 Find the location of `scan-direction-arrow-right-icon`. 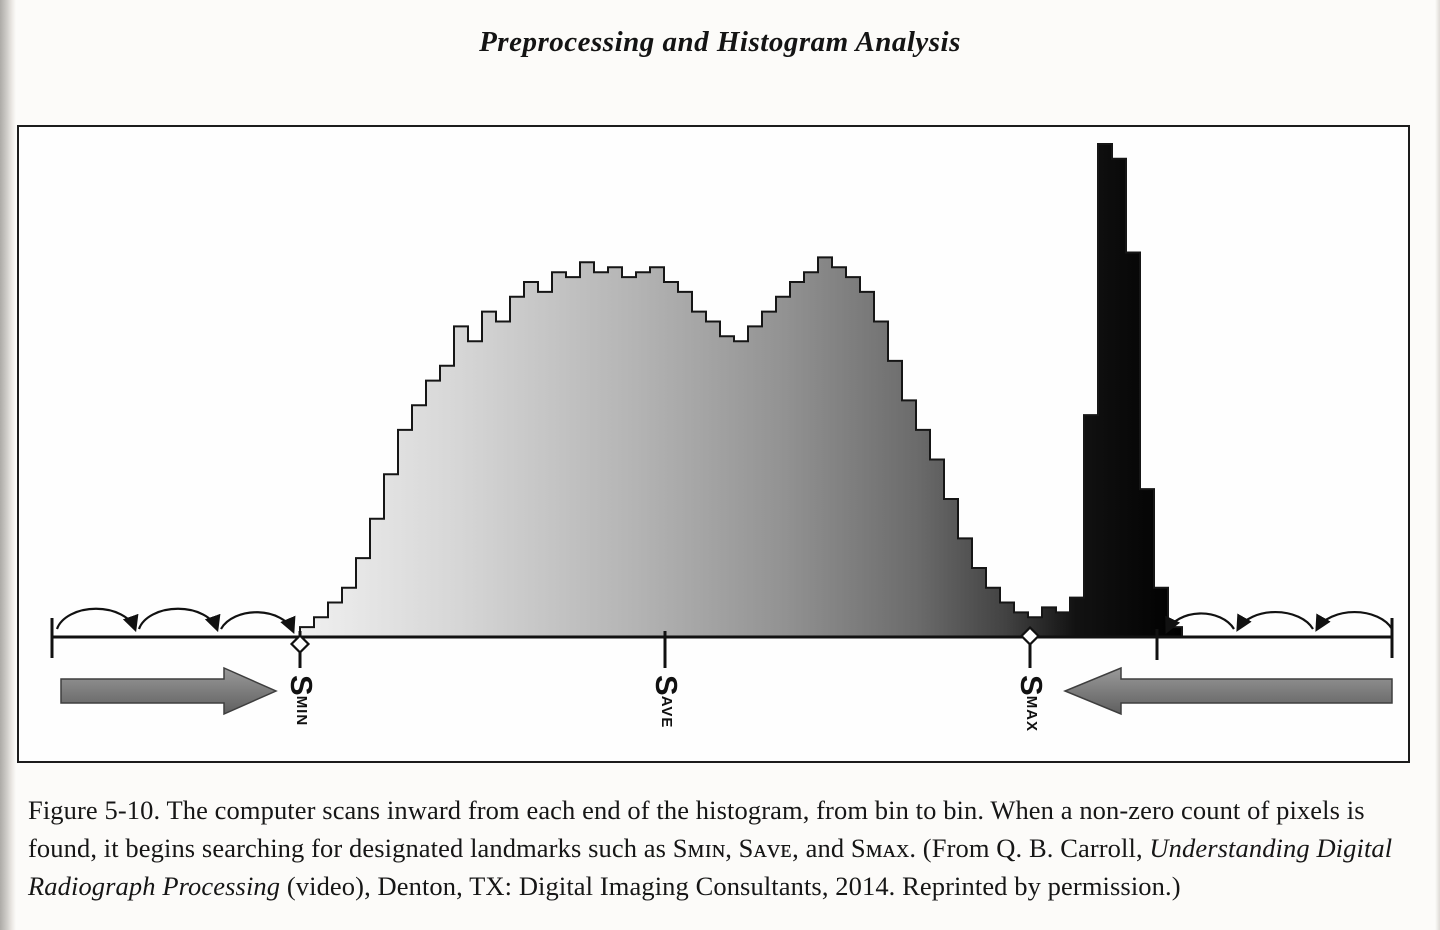

scan-direction-arrow-right-icon is located at coordinates (1228, 691).